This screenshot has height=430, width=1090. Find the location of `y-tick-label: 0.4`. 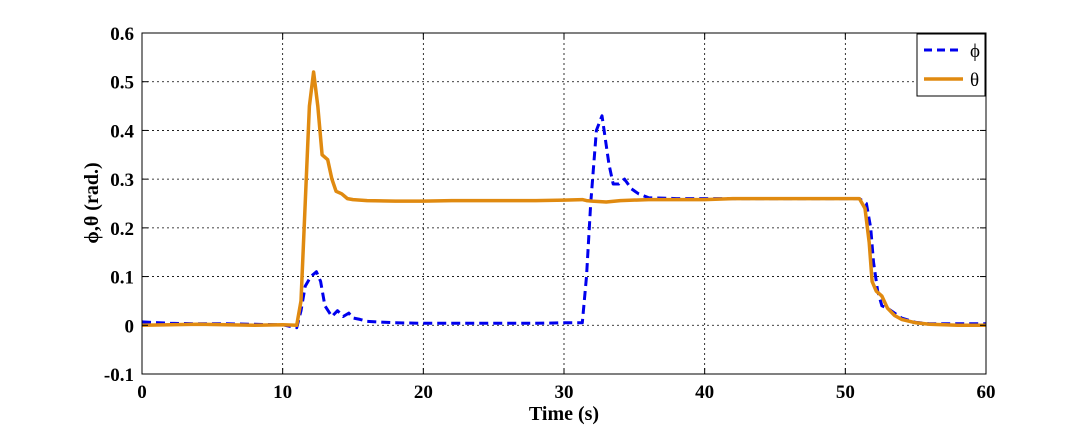

y-tick-label: 0.4 is located at coordinates (122, 131).